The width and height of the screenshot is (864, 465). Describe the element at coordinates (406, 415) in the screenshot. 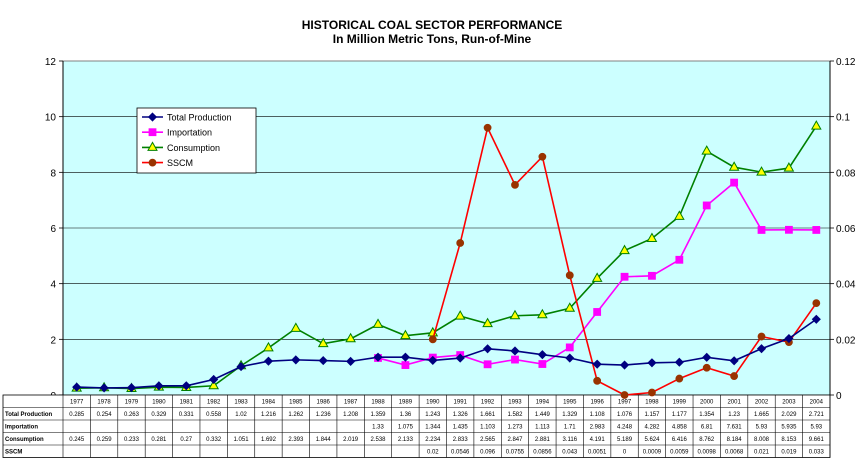

I see `table-cell: 1.36` at that location.